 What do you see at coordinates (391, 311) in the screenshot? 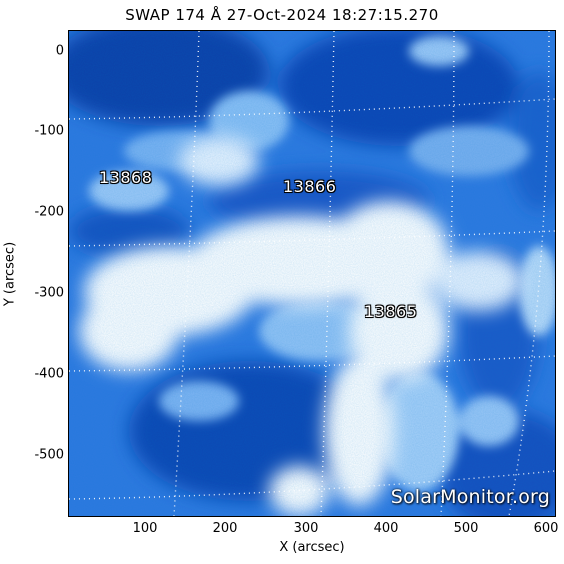
I see `active-region-label: 13865` at bounding box center [391, 311].